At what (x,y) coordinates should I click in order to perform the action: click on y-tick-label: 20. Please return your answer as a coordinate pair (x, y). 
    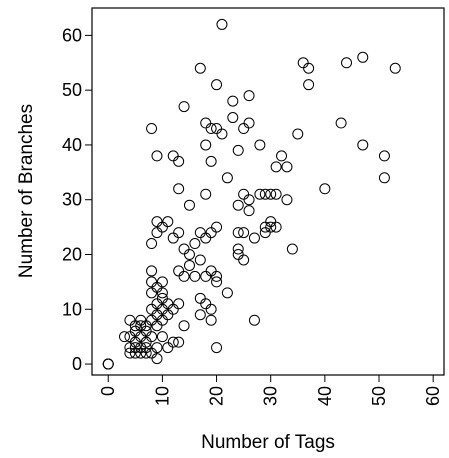
    Looking at the image, I should click on (72, 254).